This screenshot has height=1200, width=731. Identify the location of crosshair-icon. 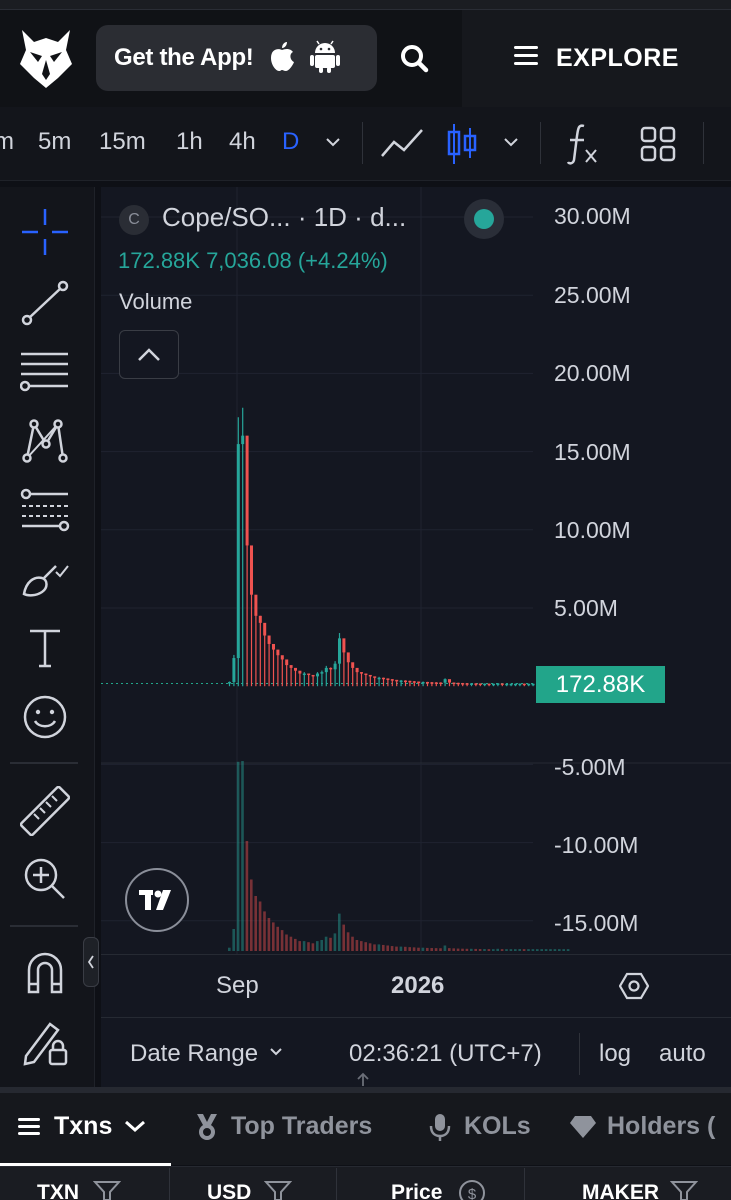
(45, 232).